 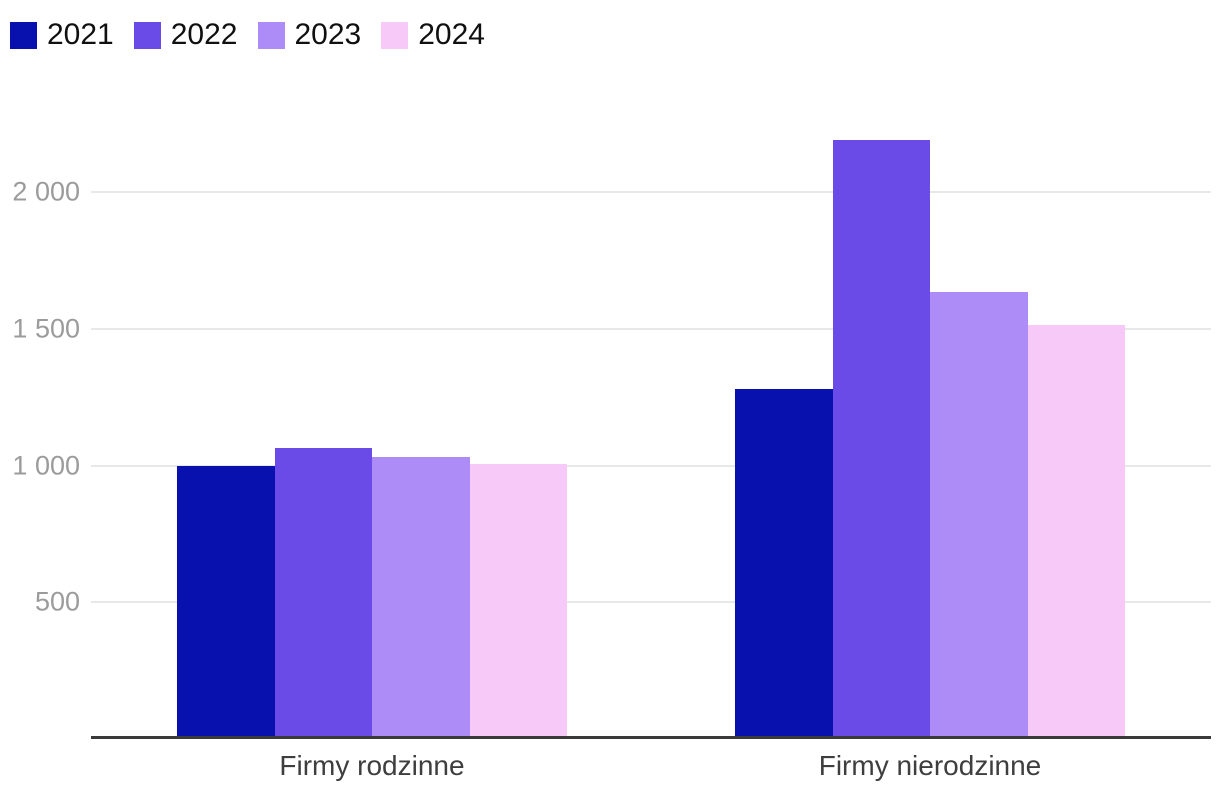 I want to click on legend-label: 2024, so click(x=451, y=34).